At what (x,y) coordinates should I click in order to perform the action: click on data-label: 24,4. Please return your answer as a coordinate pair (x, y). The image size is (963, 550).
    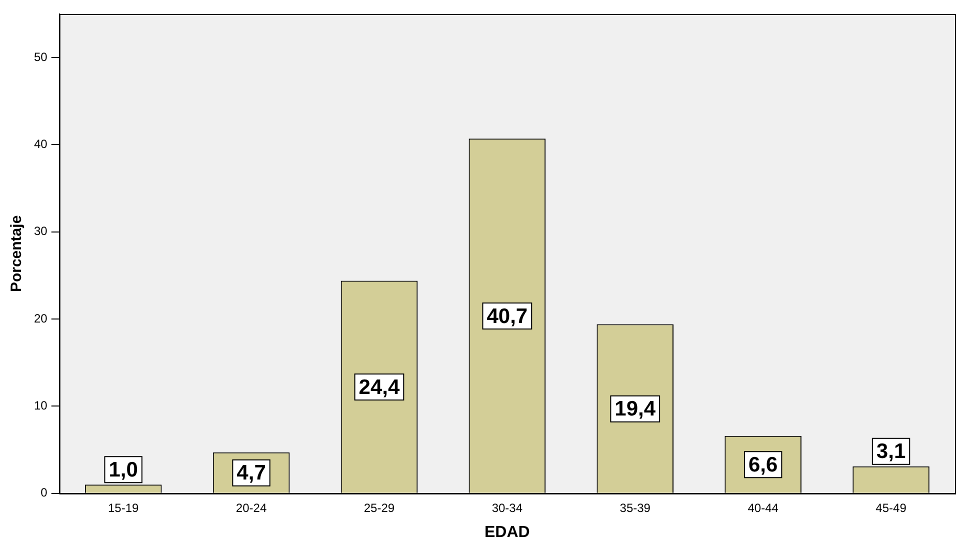
    Looking at the image, I should click on (379, 387).